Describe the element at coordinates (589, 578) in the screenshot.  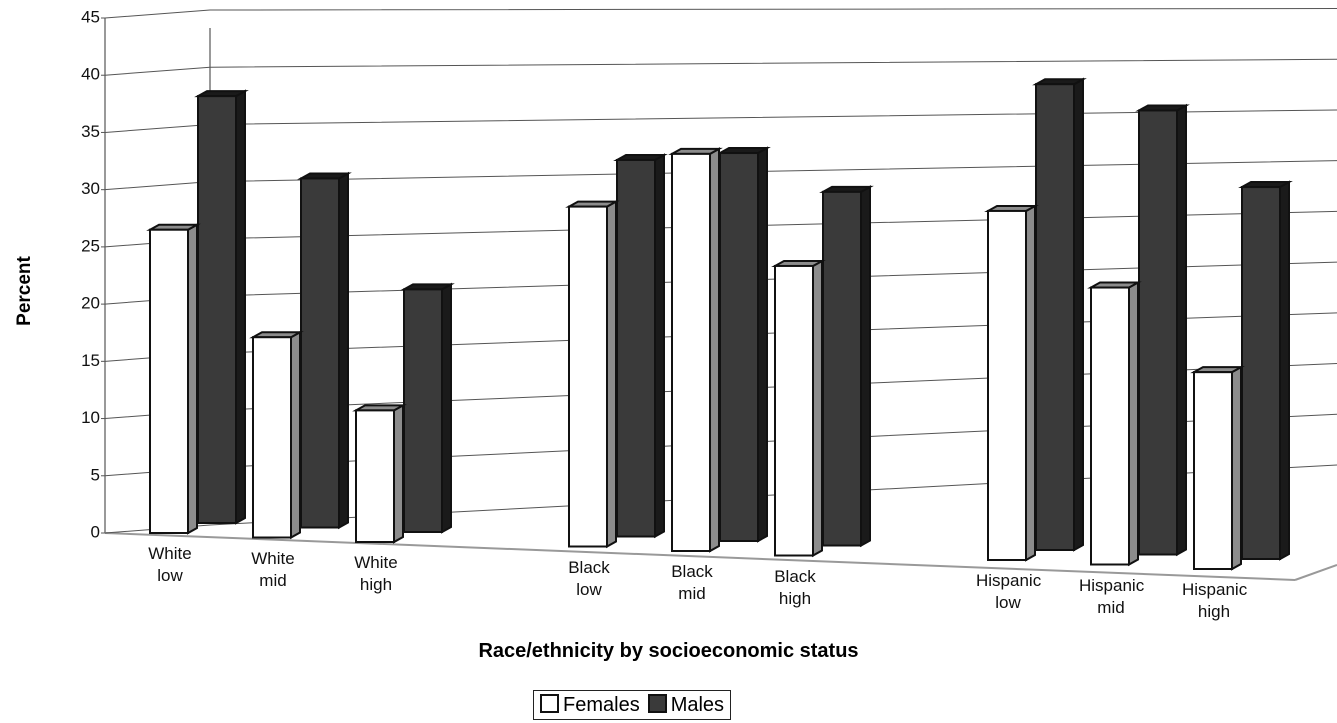
I see `x-tick-label: Black low` at that location.